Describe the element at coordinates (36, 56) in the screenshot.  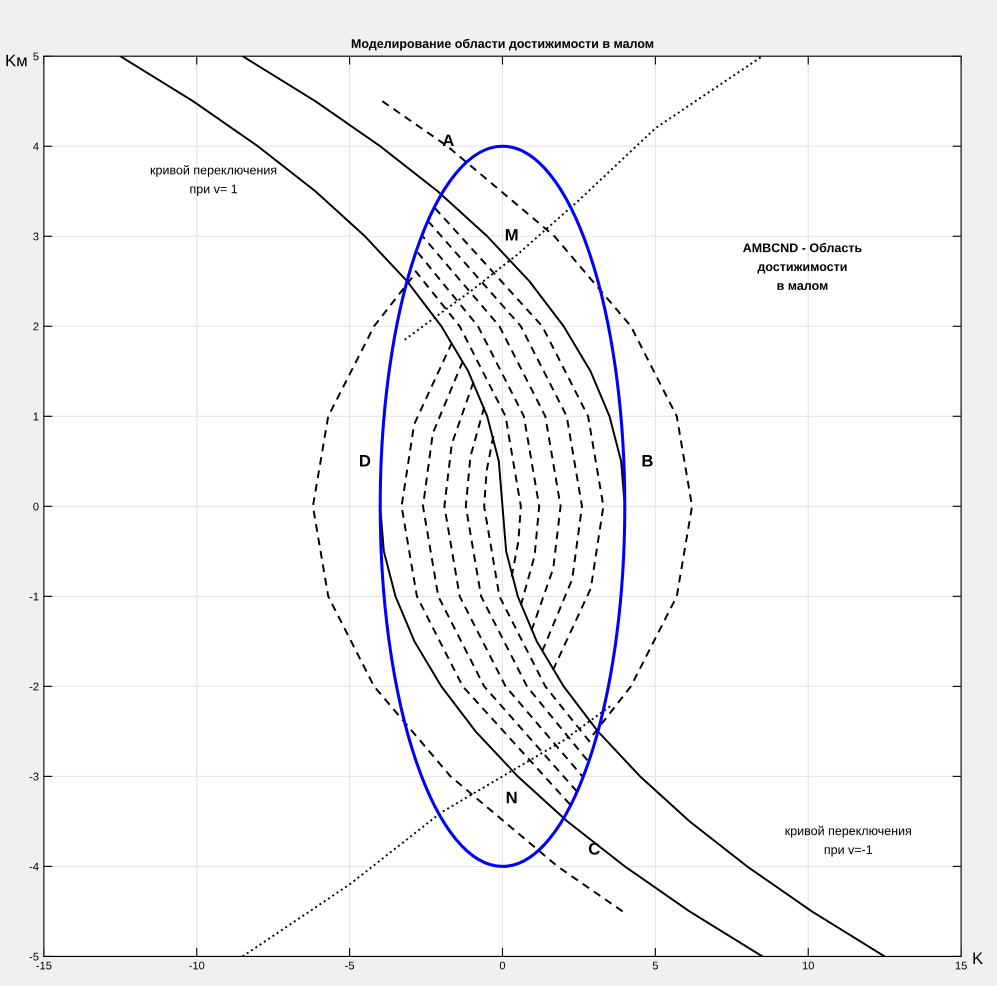
I see `y-tick-label: 5` at that location.